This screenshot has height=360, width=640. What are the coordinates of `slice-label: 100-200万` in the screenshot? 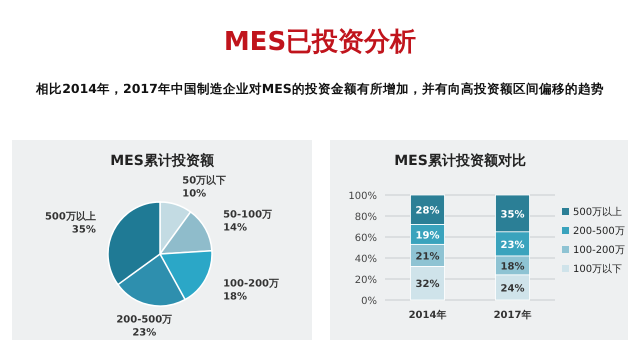 It's located at (251, 284).